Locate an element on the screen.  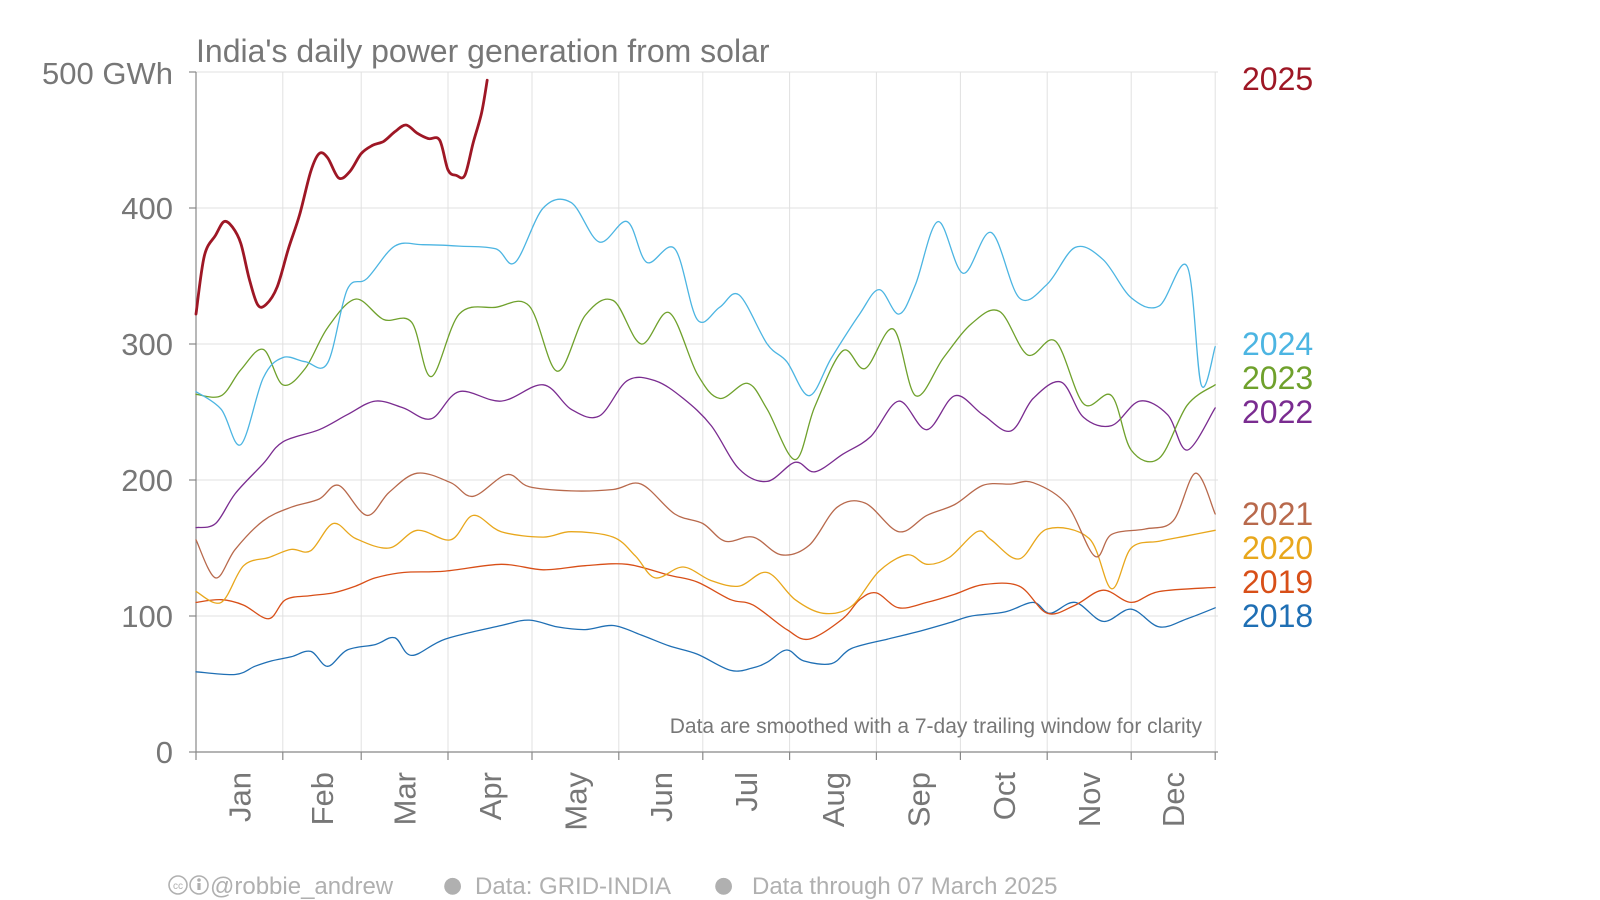
legend-label-2021: 2021 is located at coordinates (1277, 514).